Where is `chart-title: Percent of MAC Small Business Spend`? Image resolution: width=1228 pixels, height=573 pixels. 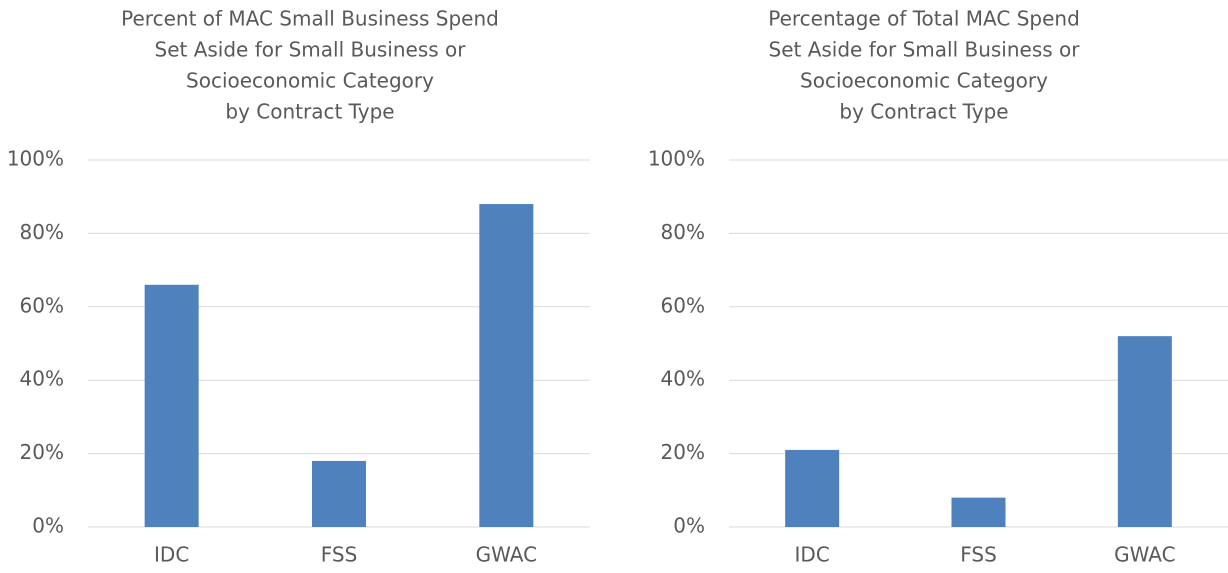
chart-title: Percent of MAC Small Business Spend is located at coordinates (310, 19).